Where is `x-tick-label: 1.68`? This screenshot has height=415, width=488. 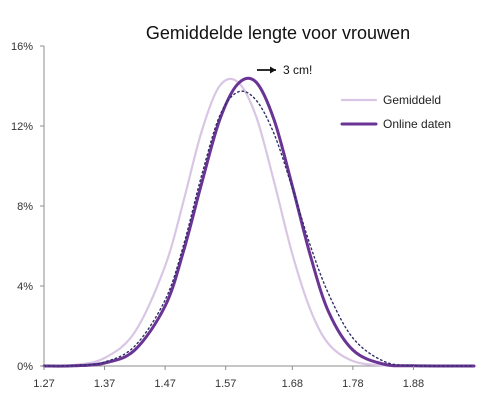
x-tick-label: 1.68 is located at coordinates (292, 384).